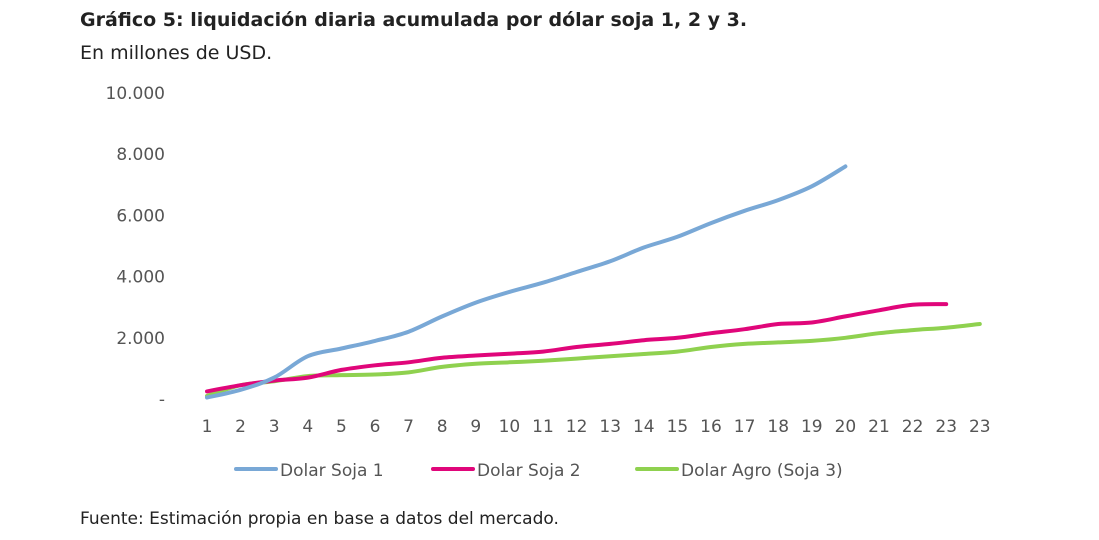 The image size is (1099, 540). Describe the element at coordinates (140, 216) in the screenshot. I see `y-tick-label: 6.000` at that location.